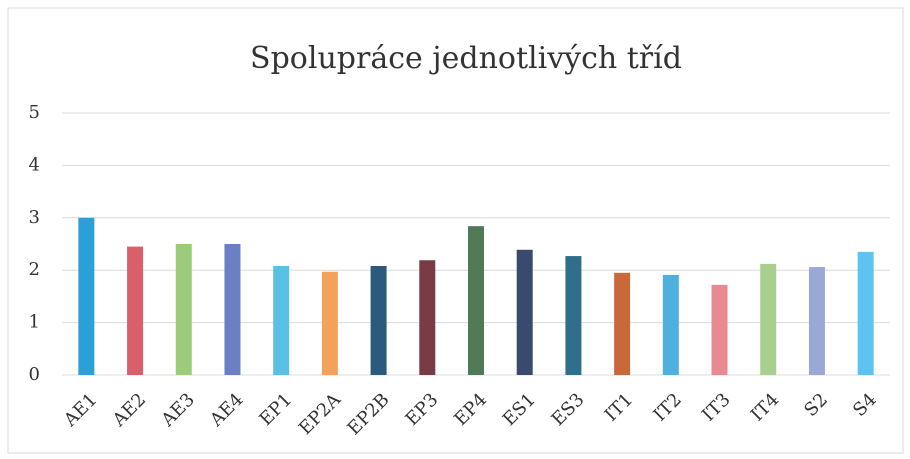 The height and width of the screenshot is (459, 910). I want to click on y-tick-label: 3, so click(34, 217).